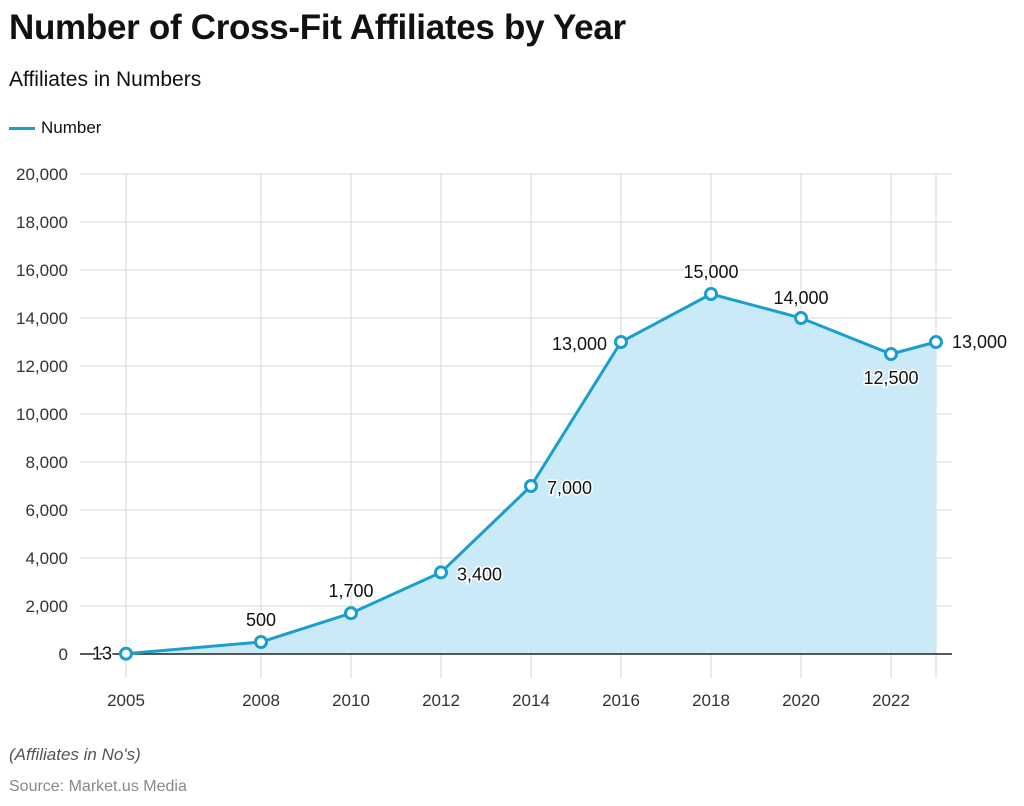 The height and width of the screenshot is (806, 1024). I want to click on legend-label: Number, so click(71, 127).